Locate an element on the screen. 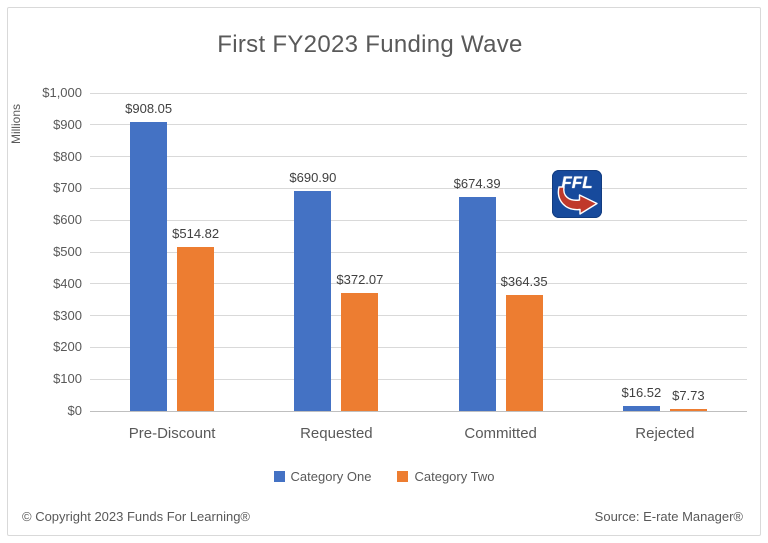  ffl-logo-text: FFL is located at coordinates (577, 182).